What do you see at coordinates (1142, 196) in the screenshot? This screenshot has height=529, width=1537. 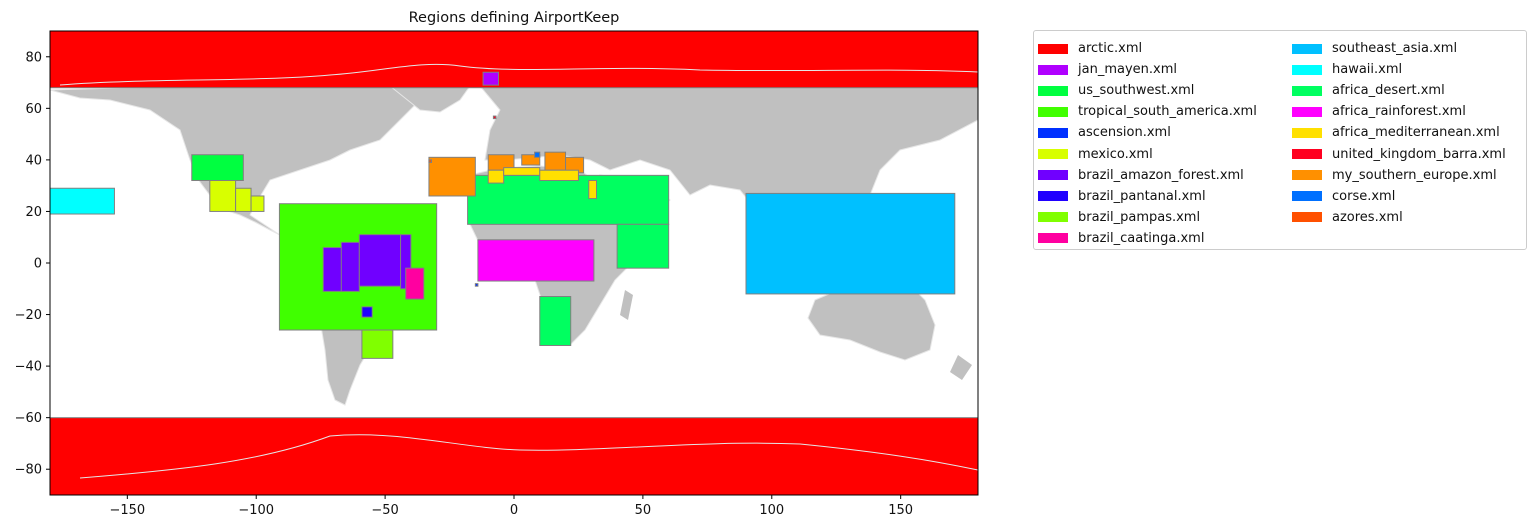 I see `legend-label: brazil_pantanal.xml` at bounding box center [1142, 196].